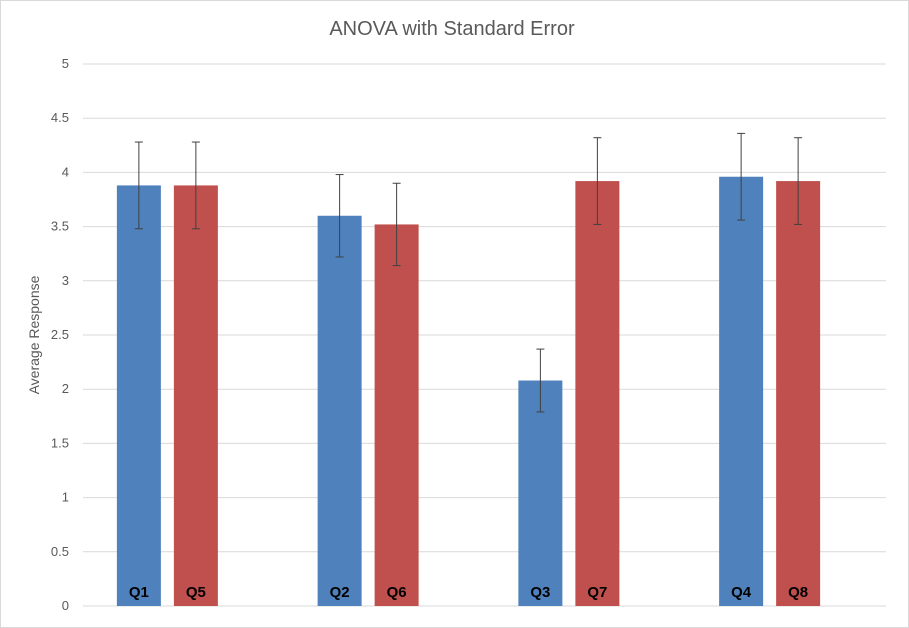 The image size is (909, 628). Describe the element at coordinates (196, 592) in the screenshot. I see `bar-label-q5: Q5` at that location.